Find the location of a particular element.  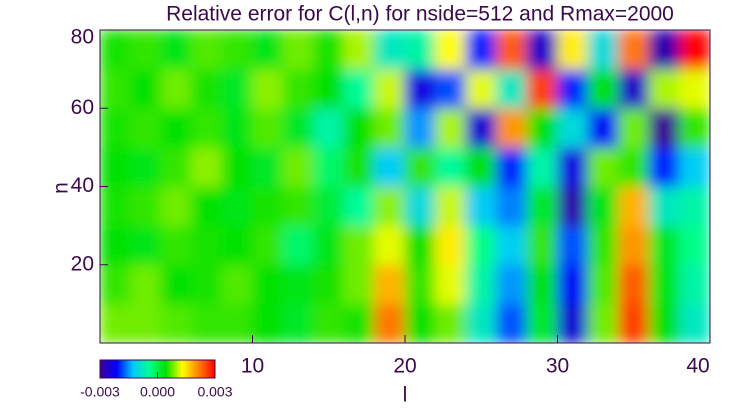

y-tick-label: 80 is located at coordinates (82, 37).